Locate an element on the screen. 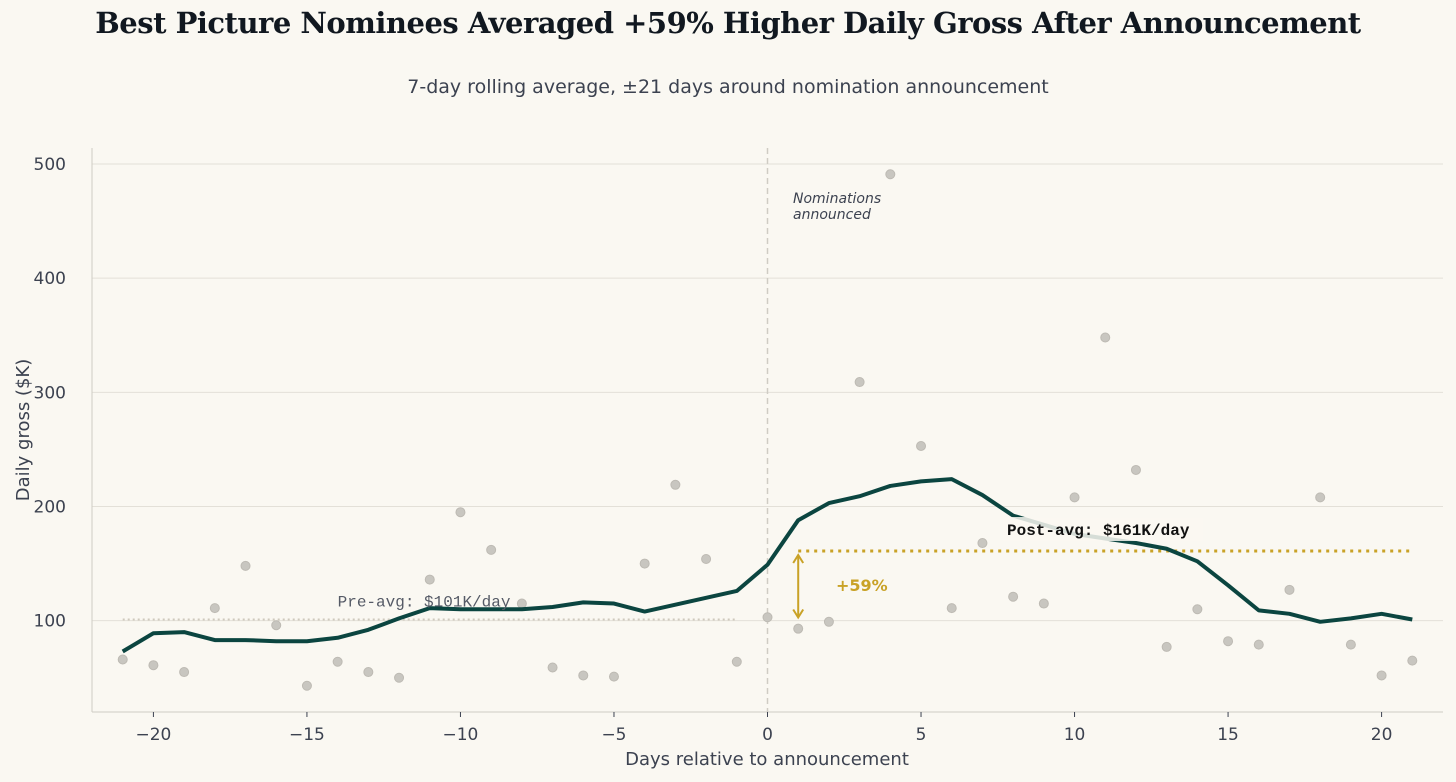  y-tick-label: 400 is located at coordinates (50, 279).